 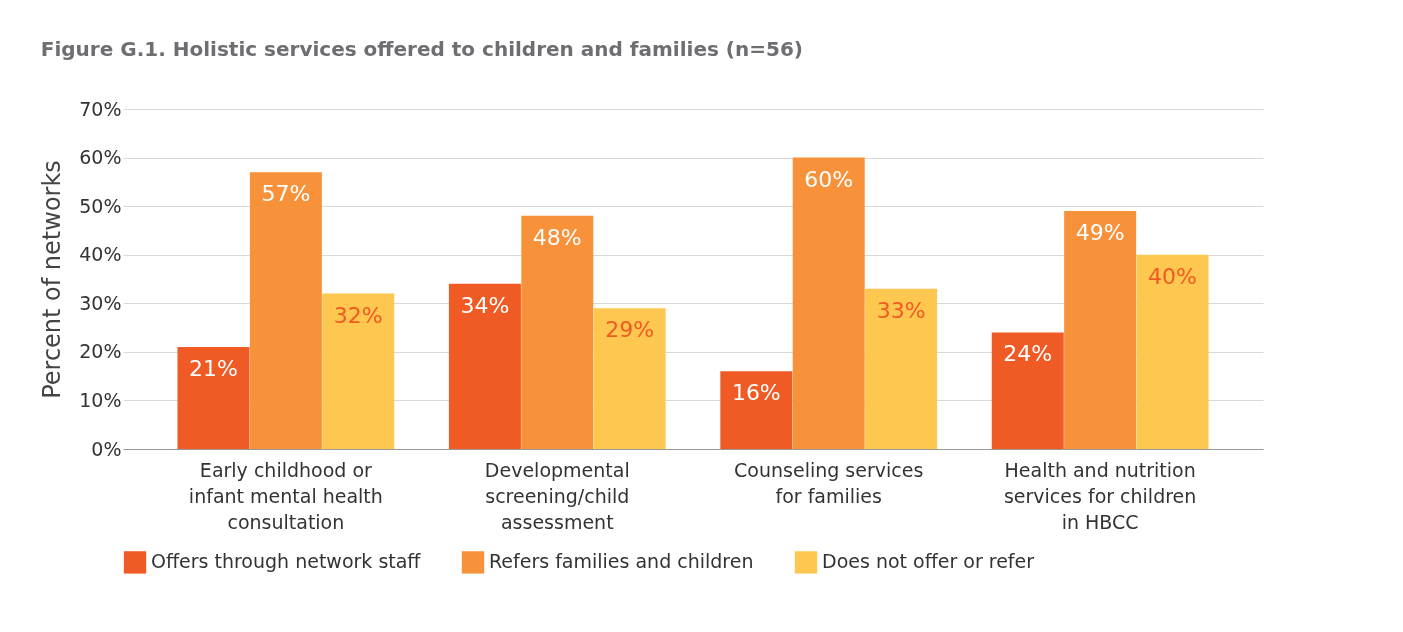 What do you see at coordinates (100, 302) in the screenshot?
I see `y-tick-label: 30%` at bounding box center [100, 302].